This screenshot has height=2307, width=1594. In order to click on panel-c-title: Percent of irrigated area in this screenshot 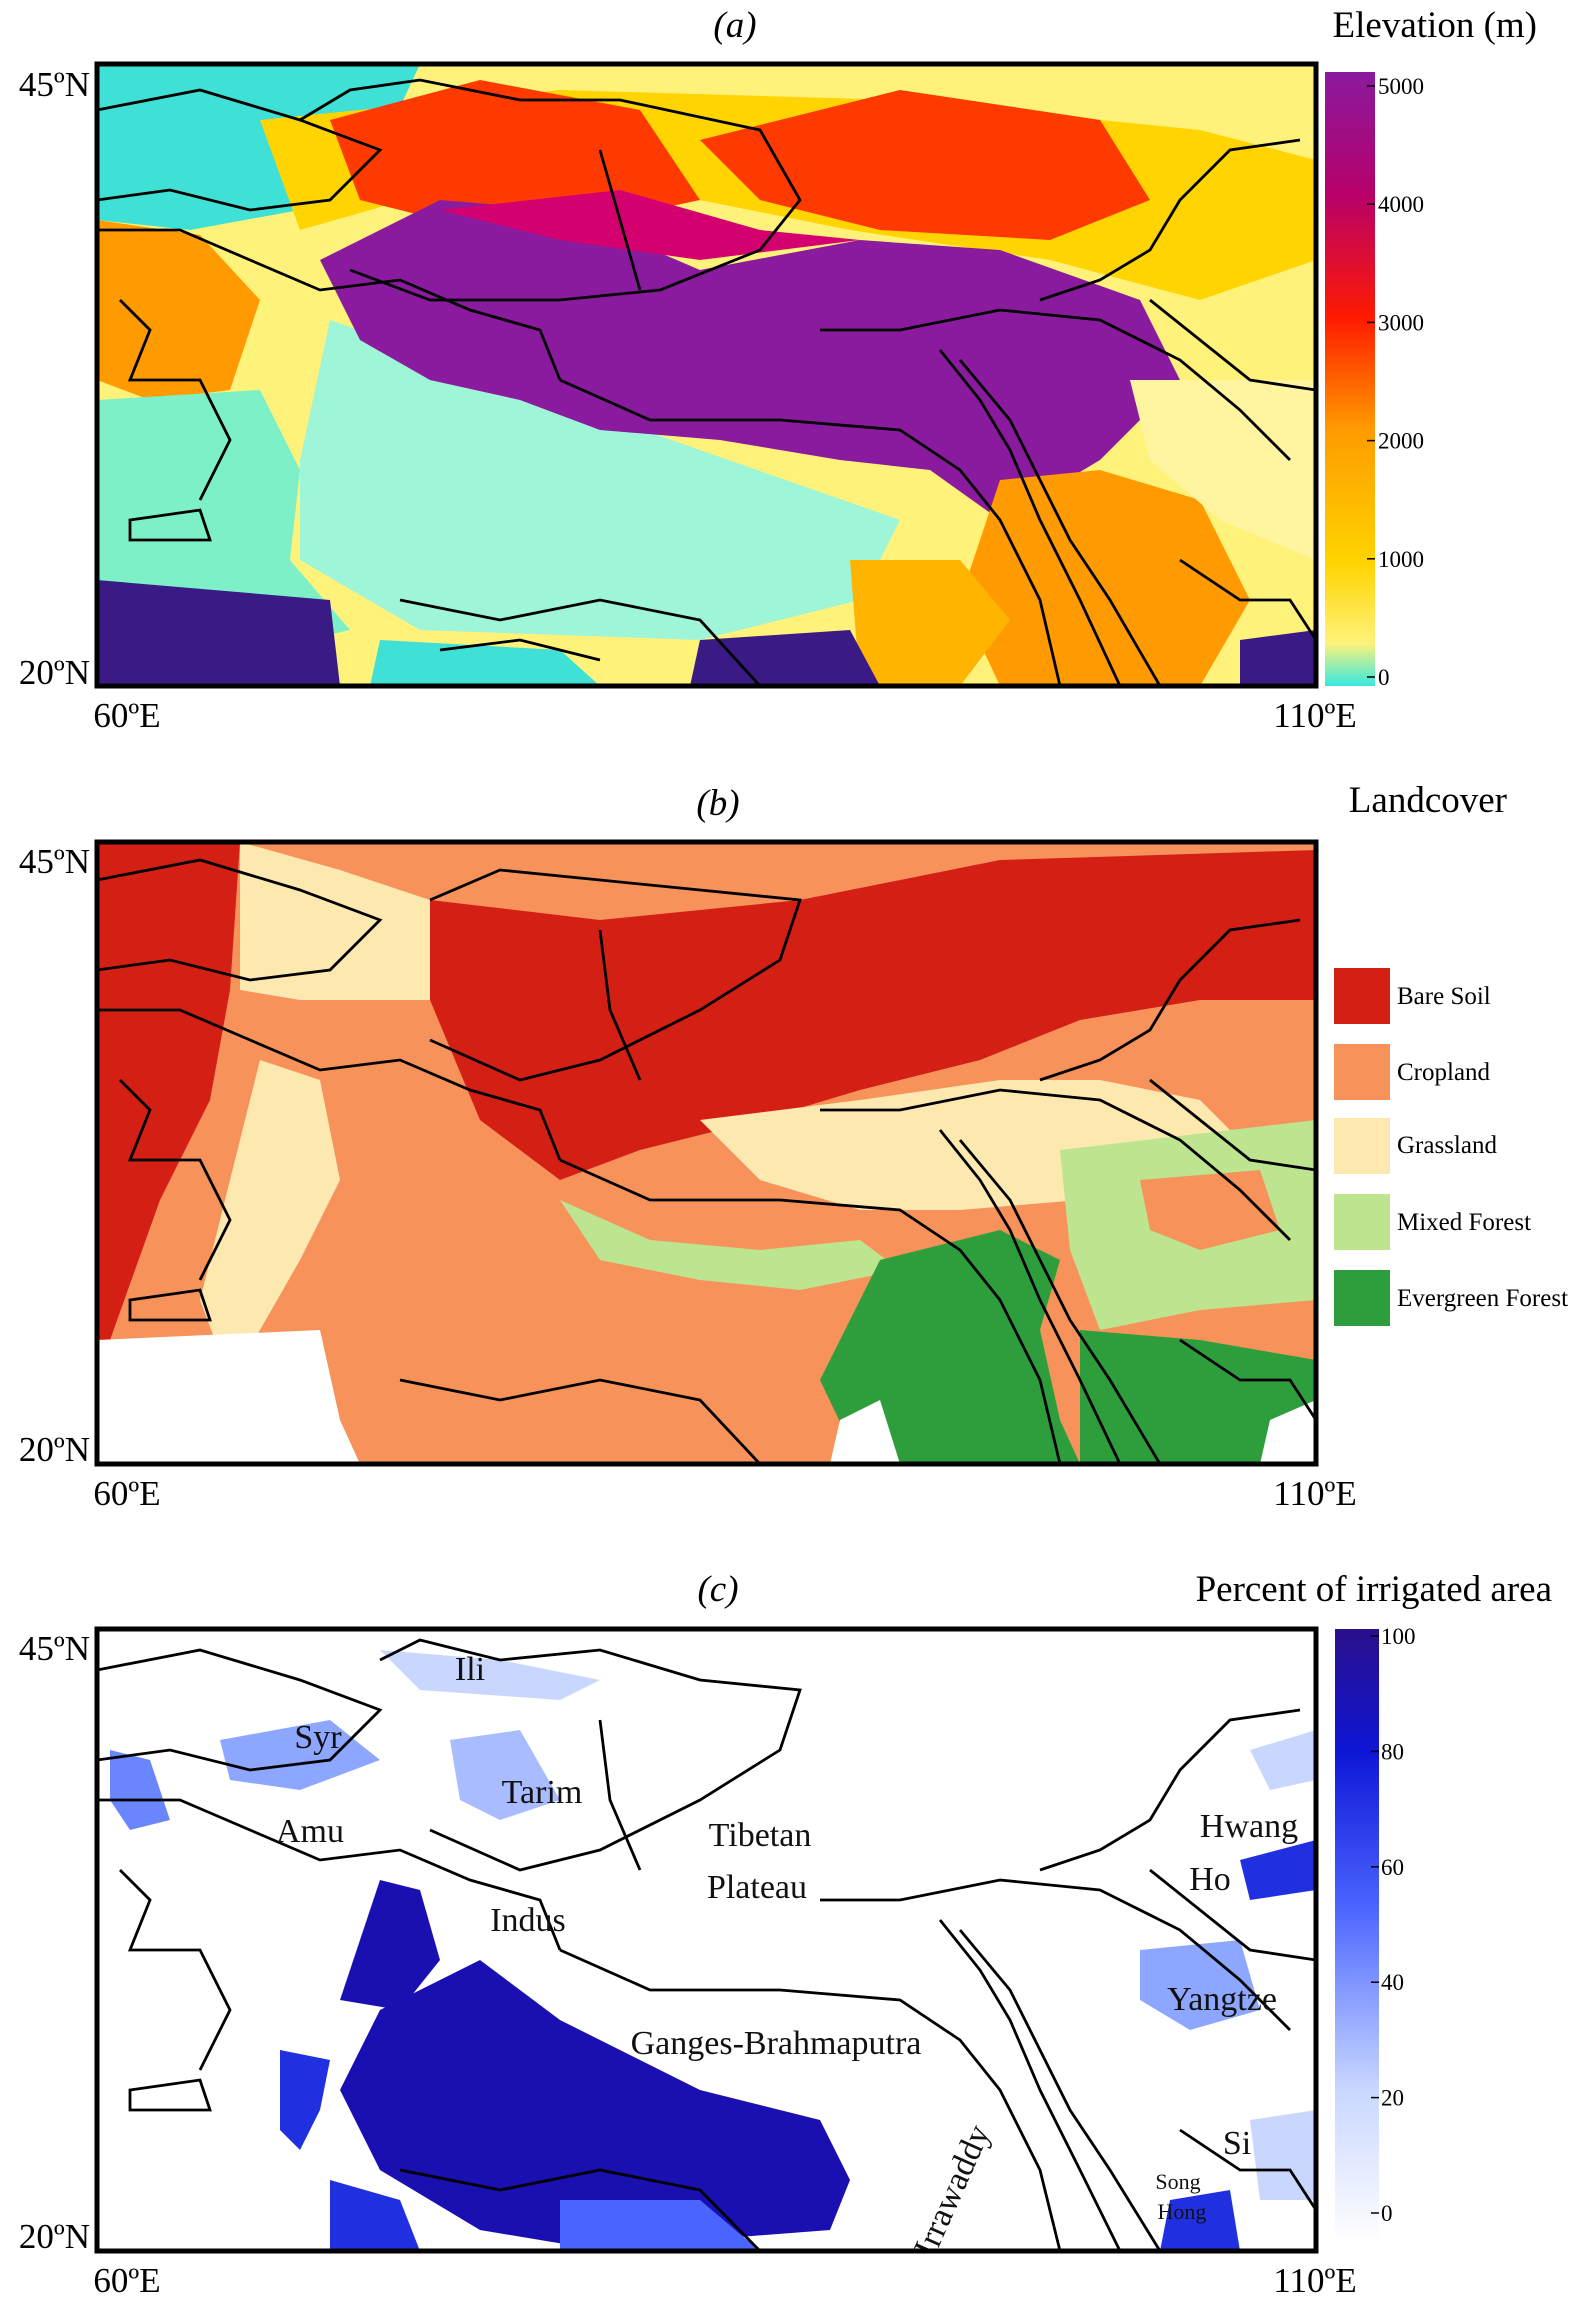, I will do `click(1374, 1589)`.